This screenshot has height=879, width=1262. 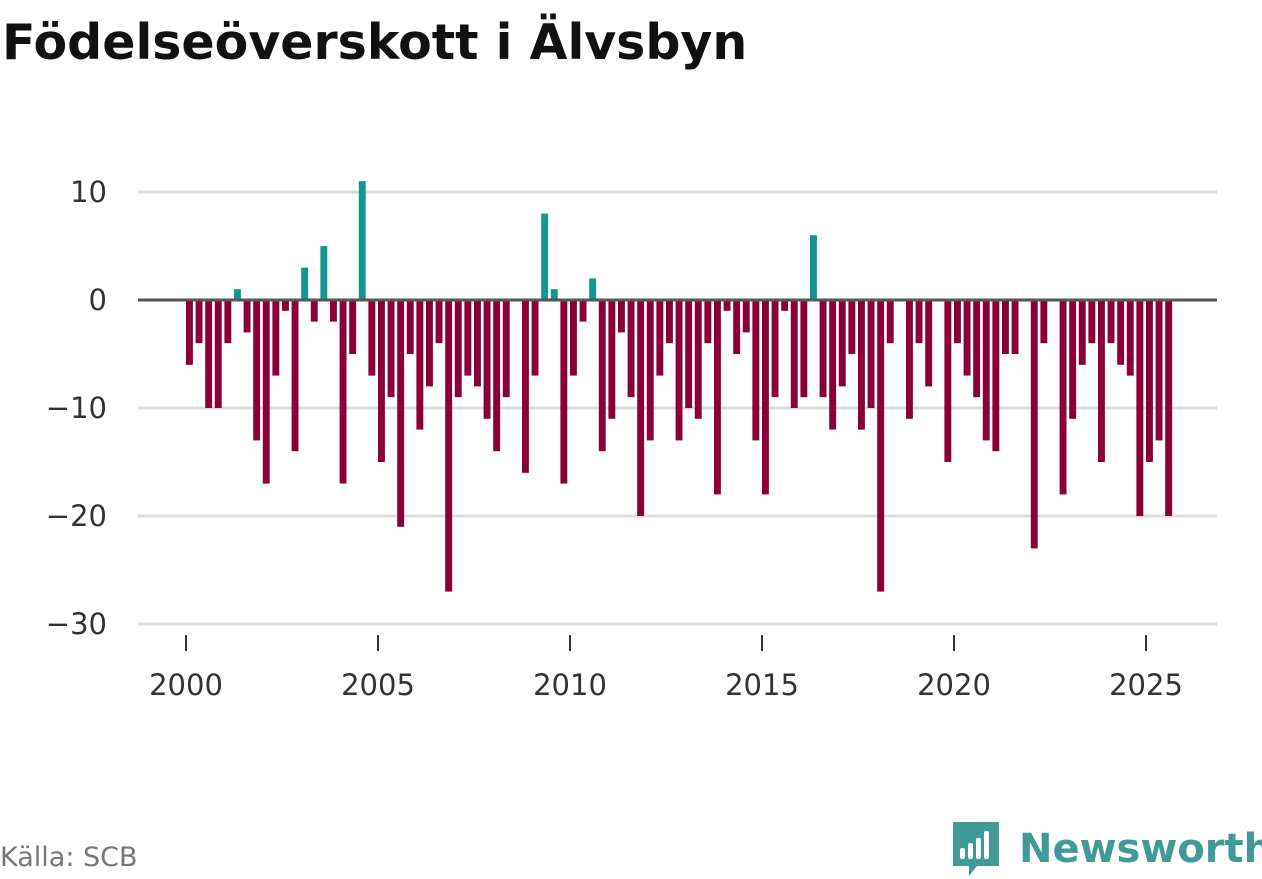 What do you see at coordinates (375, 42) in the screenshot?
I see `chart-title: Födelseöverskott i Älvsbyn` at bounding box center [375, 42].